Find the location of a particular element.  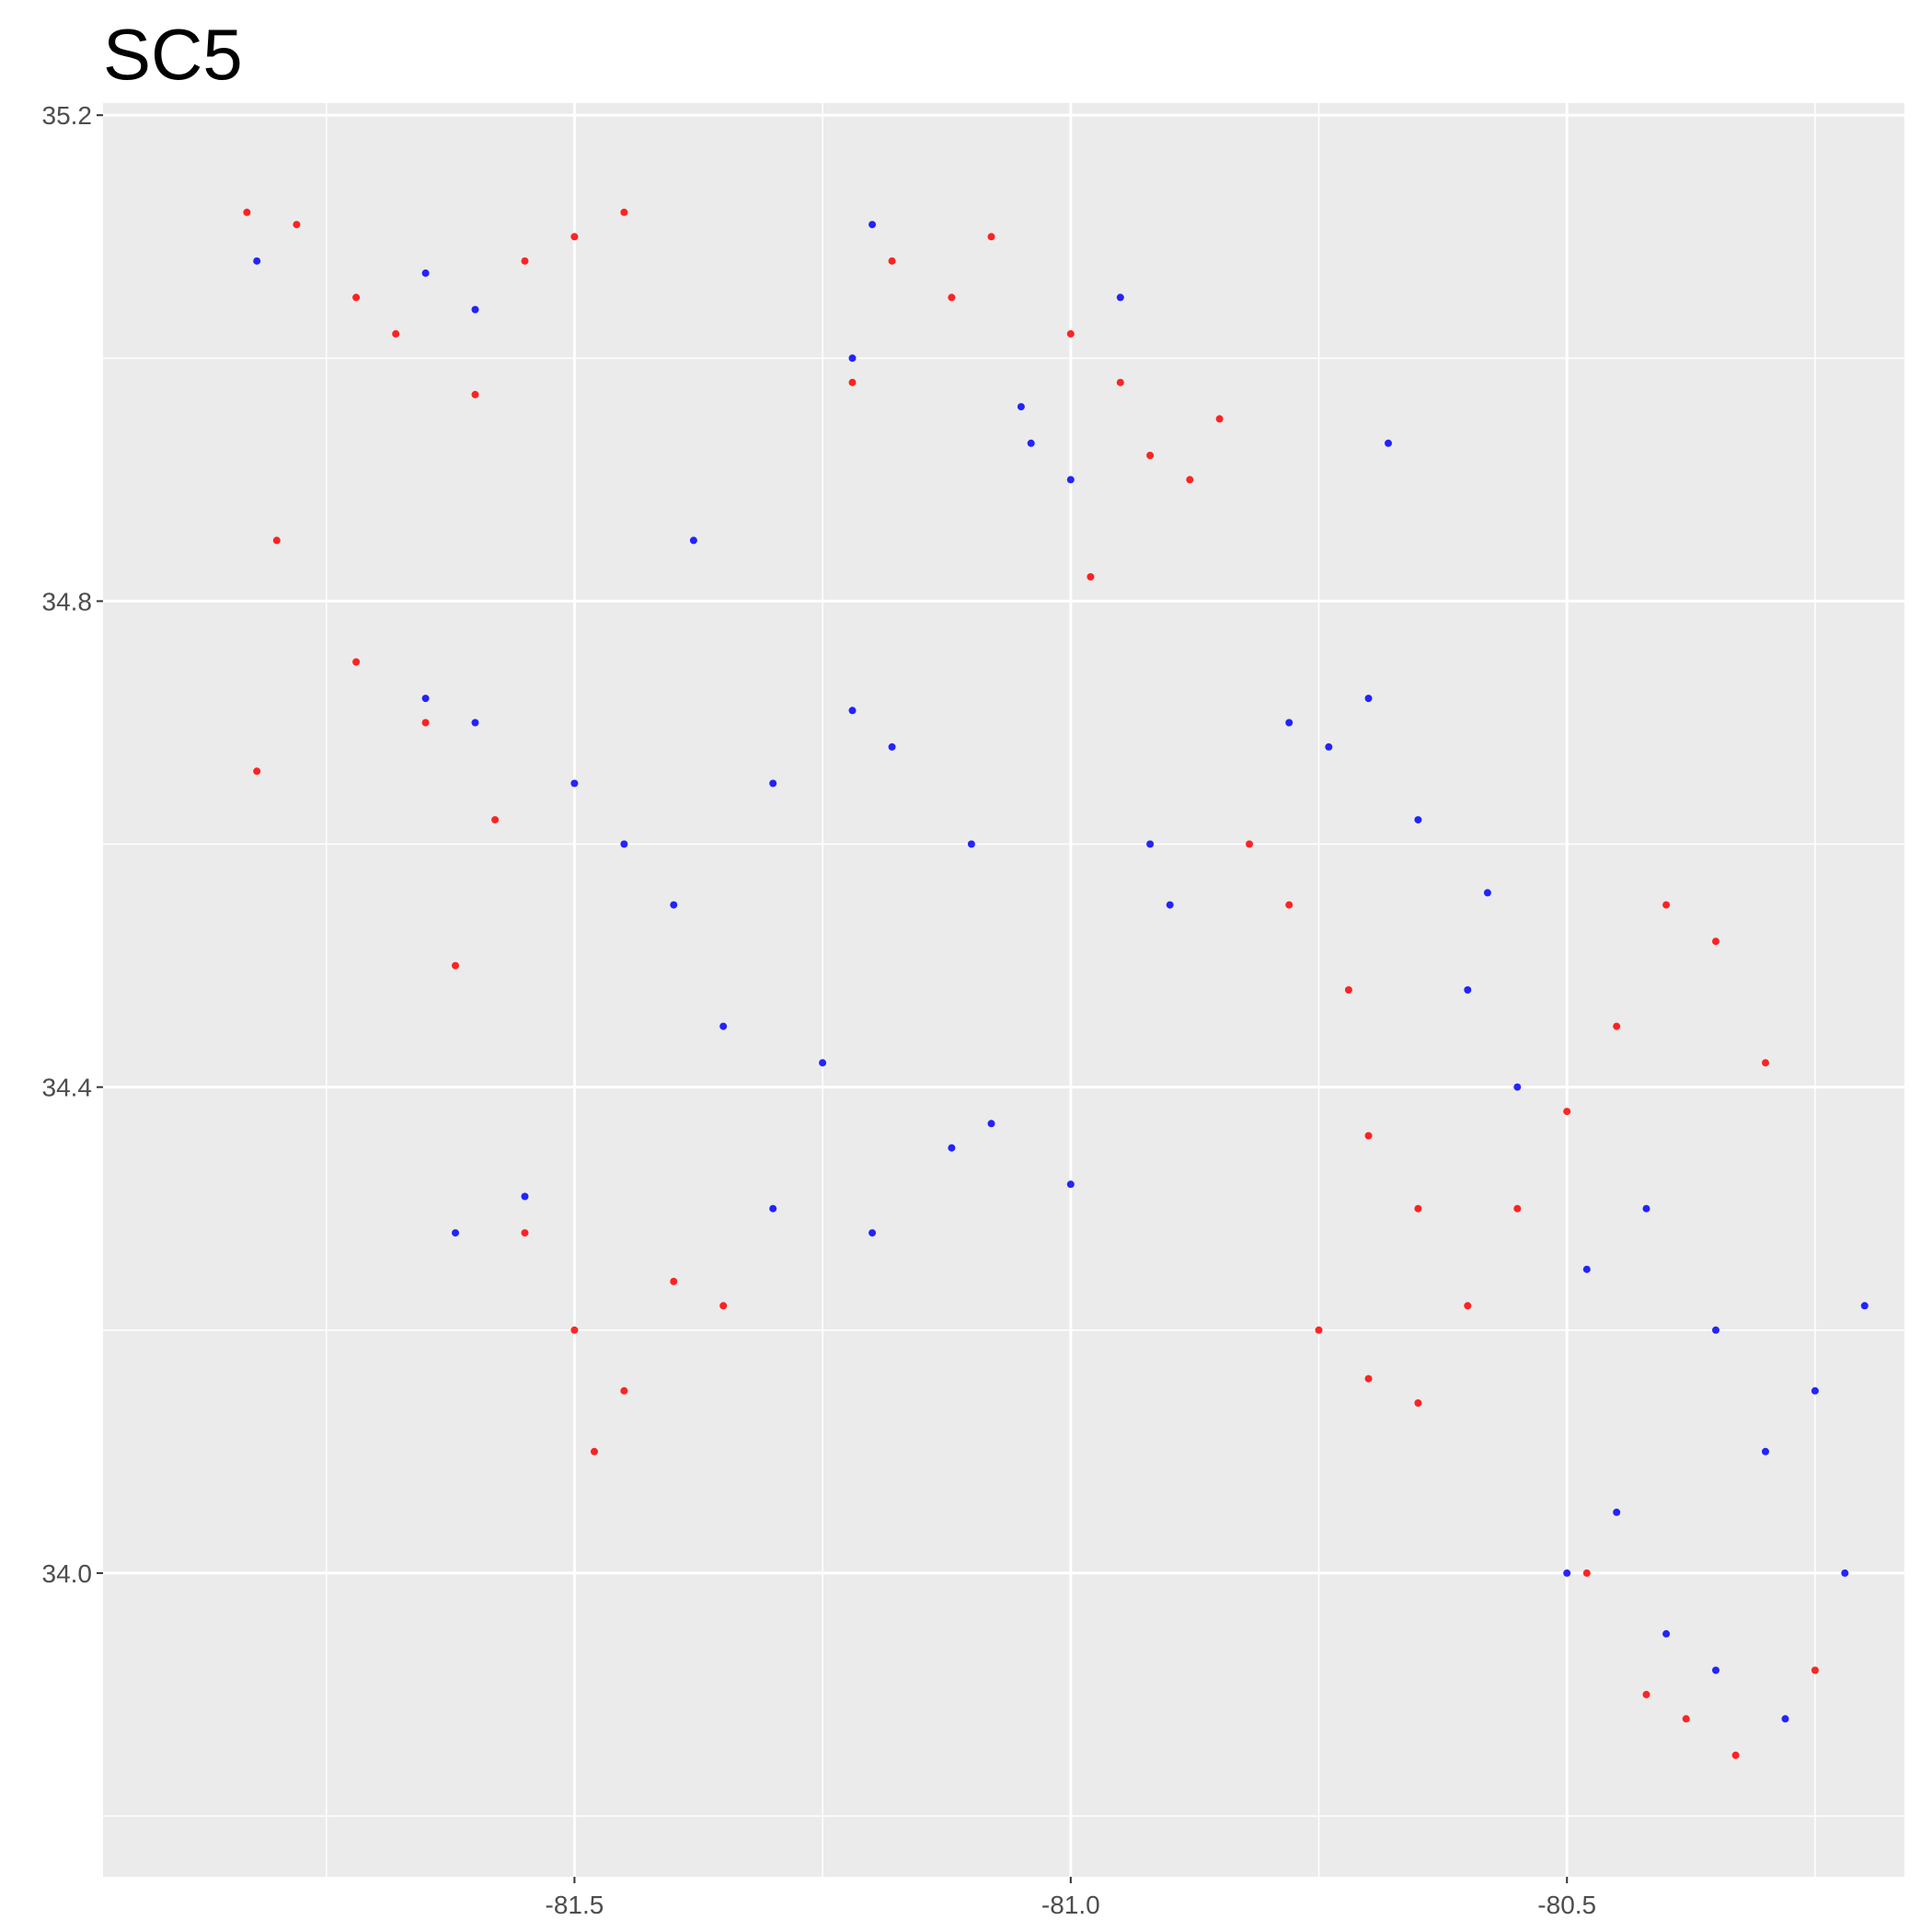

y-axis: 34.0 34.4 34.8 35.2 is located at coordinates (72, 844).